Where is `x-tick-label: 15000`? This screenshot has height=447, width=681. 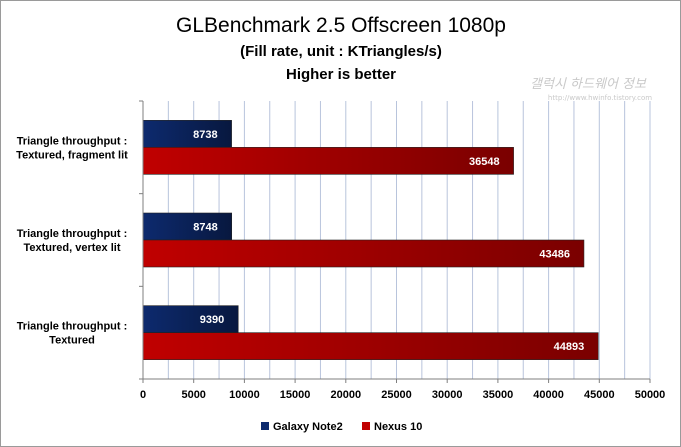
x-tick-label: 15000 is located at coordinates (295, 395).